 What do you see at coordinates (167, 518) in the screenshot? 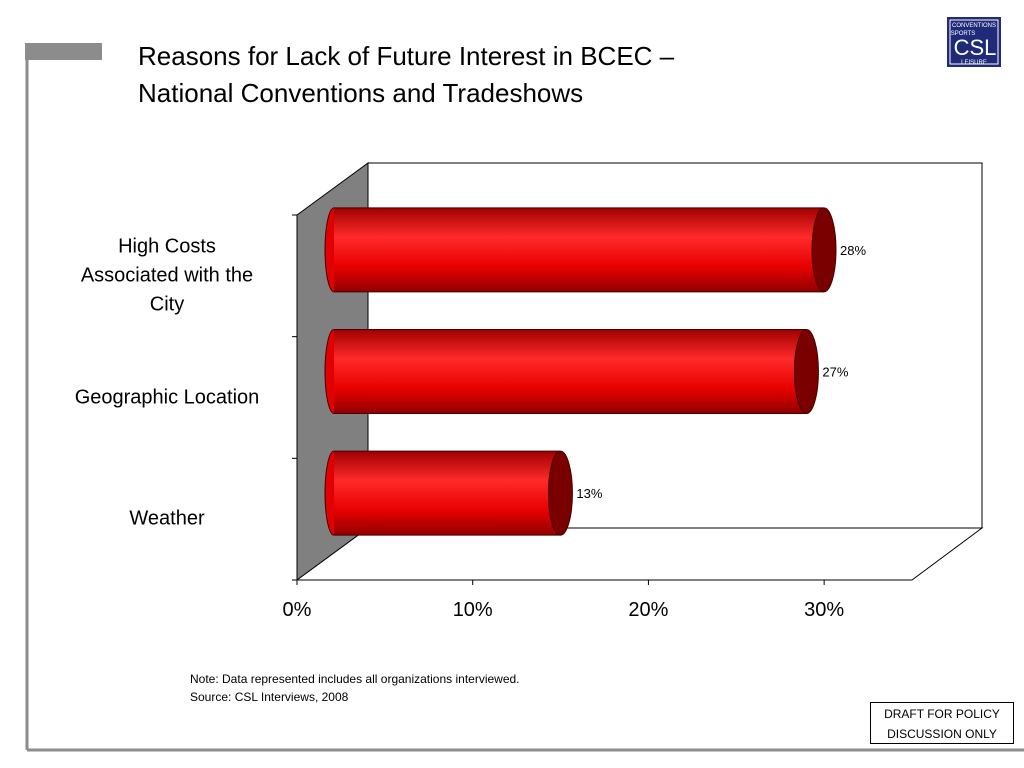
I see `y-tick-label: Weather` at bounding box center [167, 518].